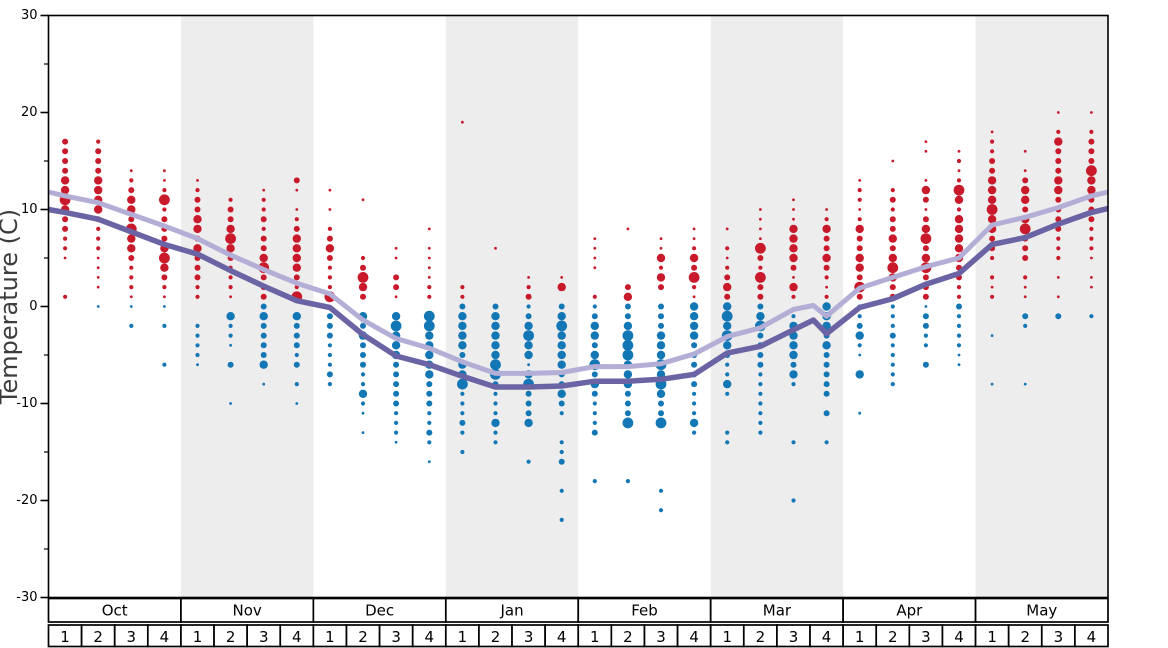  What do you see at coordinates (1041, 306) in the screenshot?
I see `month-band` at bounding box center [1041, 306].